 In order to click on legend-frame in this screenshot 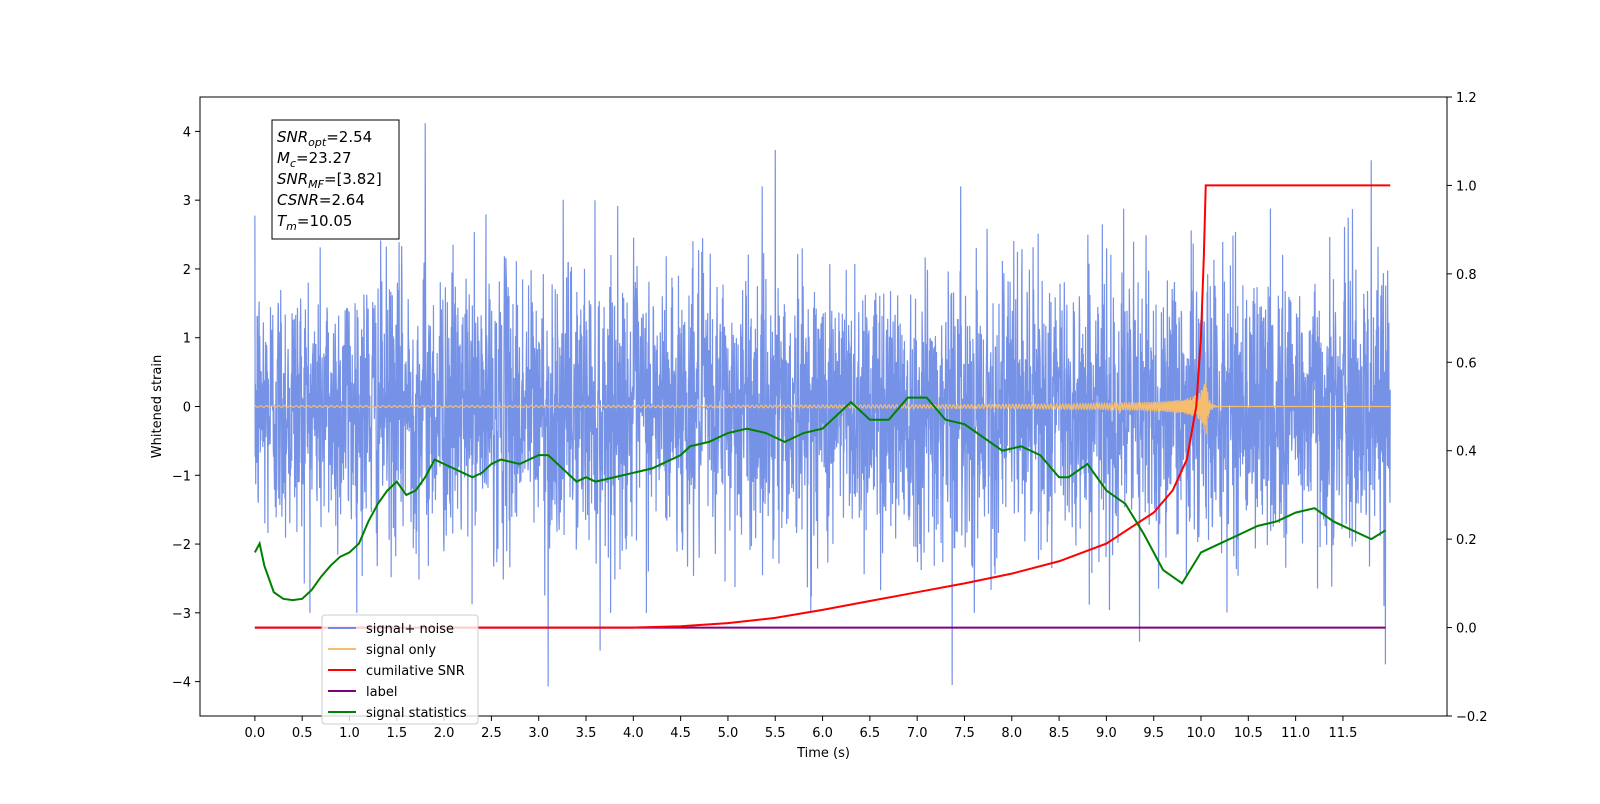, I will do `click(400, 669)`.